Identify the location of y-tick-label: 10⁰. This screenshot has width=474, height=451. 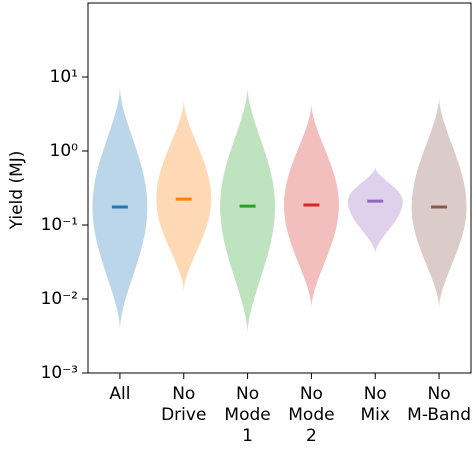
(64, 151).